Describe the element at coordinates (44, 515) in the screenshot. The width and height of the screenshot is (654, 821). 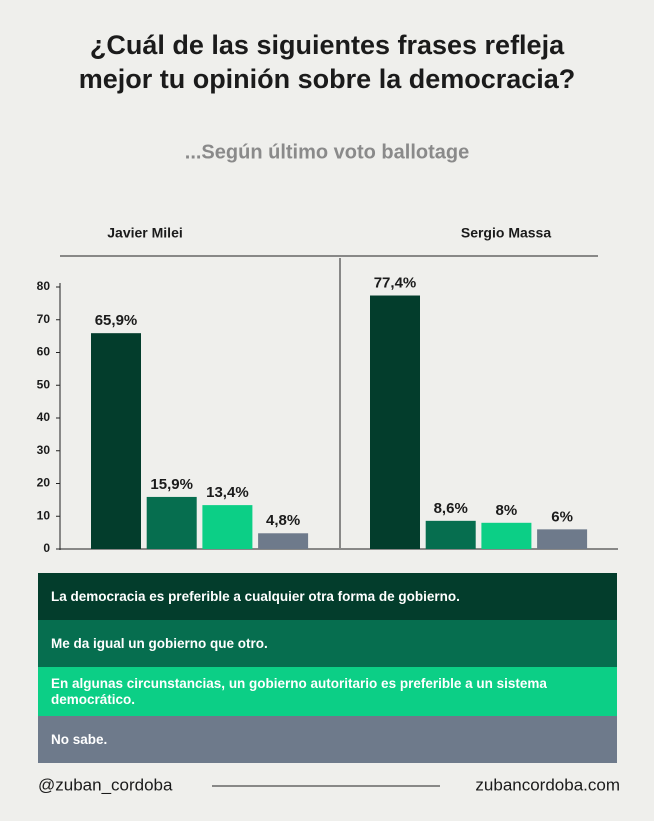
I see `y-tick-label: 10` at that location.